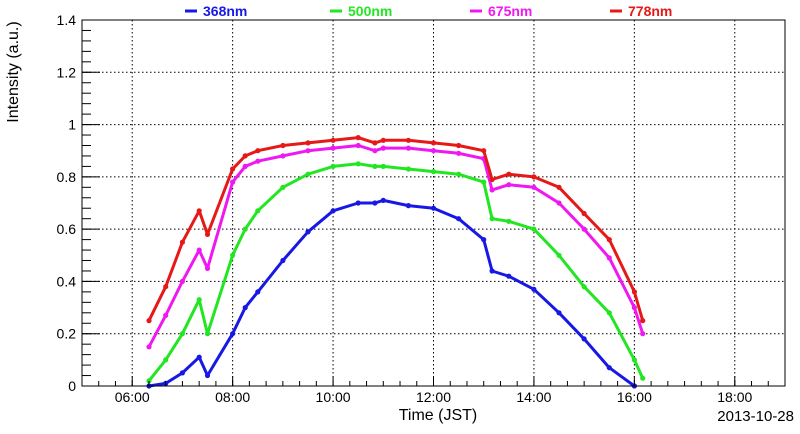 The width and height of the screenshot is (800, 434). Describe the element at coordinates (734, 397) in the screenshot. I see `x-tick-label: 18:00` at that location.